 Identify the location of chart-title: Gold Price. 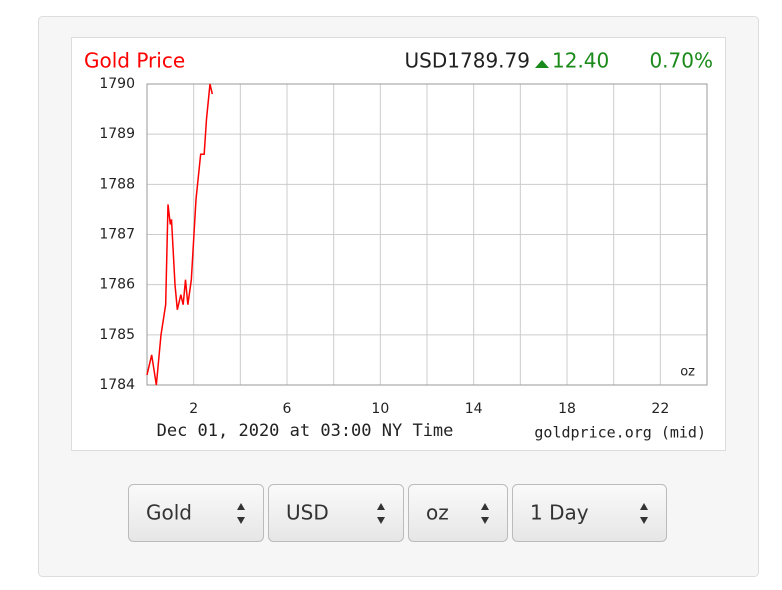
(134, 61).